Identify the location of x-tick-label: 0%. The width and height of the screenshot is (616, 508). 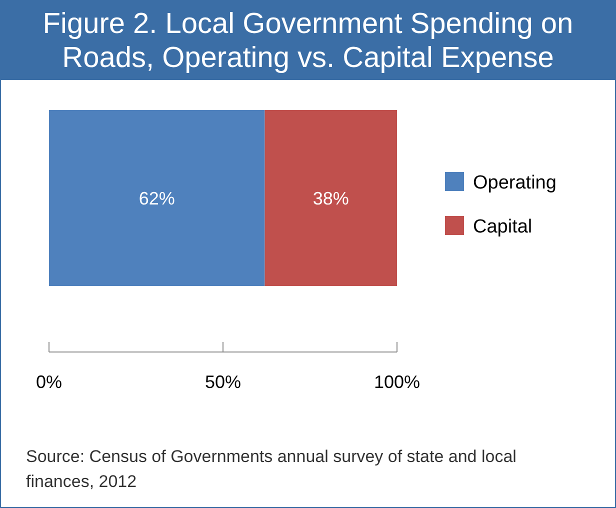
(49, 382).